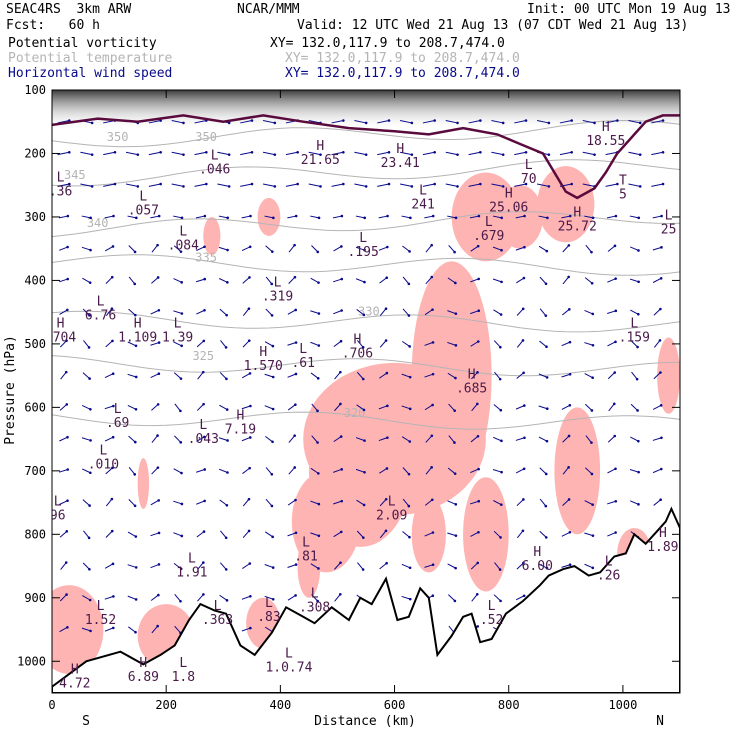 Image resolution: width=740 pixels, height=740 pixels. What do you see at coordinates (402, 58) in the screenshot?
I see `legend-theta-xy: XY= 132.0,117.9 to 208.7,474.0` at bounding box center [402, 58].